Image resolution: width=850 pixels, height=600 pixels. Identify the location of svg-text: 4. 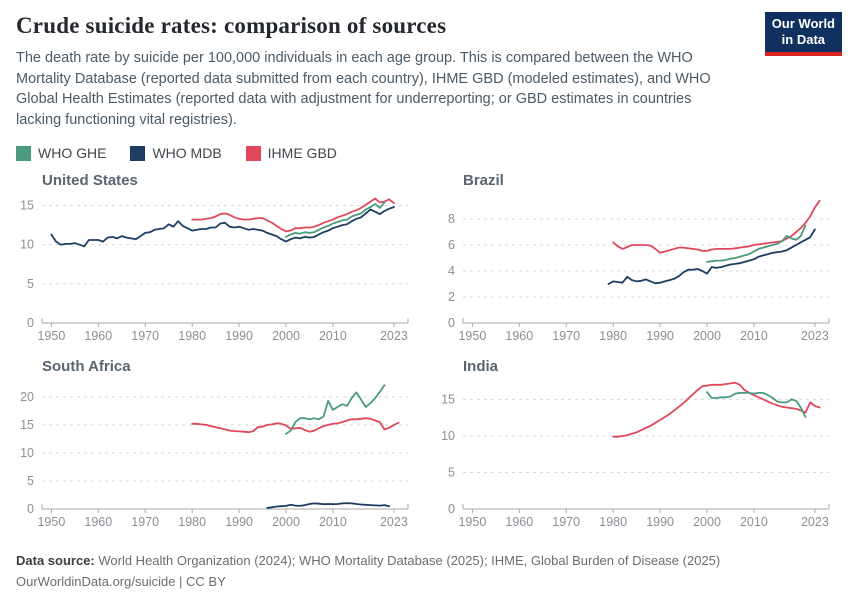
(451, 271).